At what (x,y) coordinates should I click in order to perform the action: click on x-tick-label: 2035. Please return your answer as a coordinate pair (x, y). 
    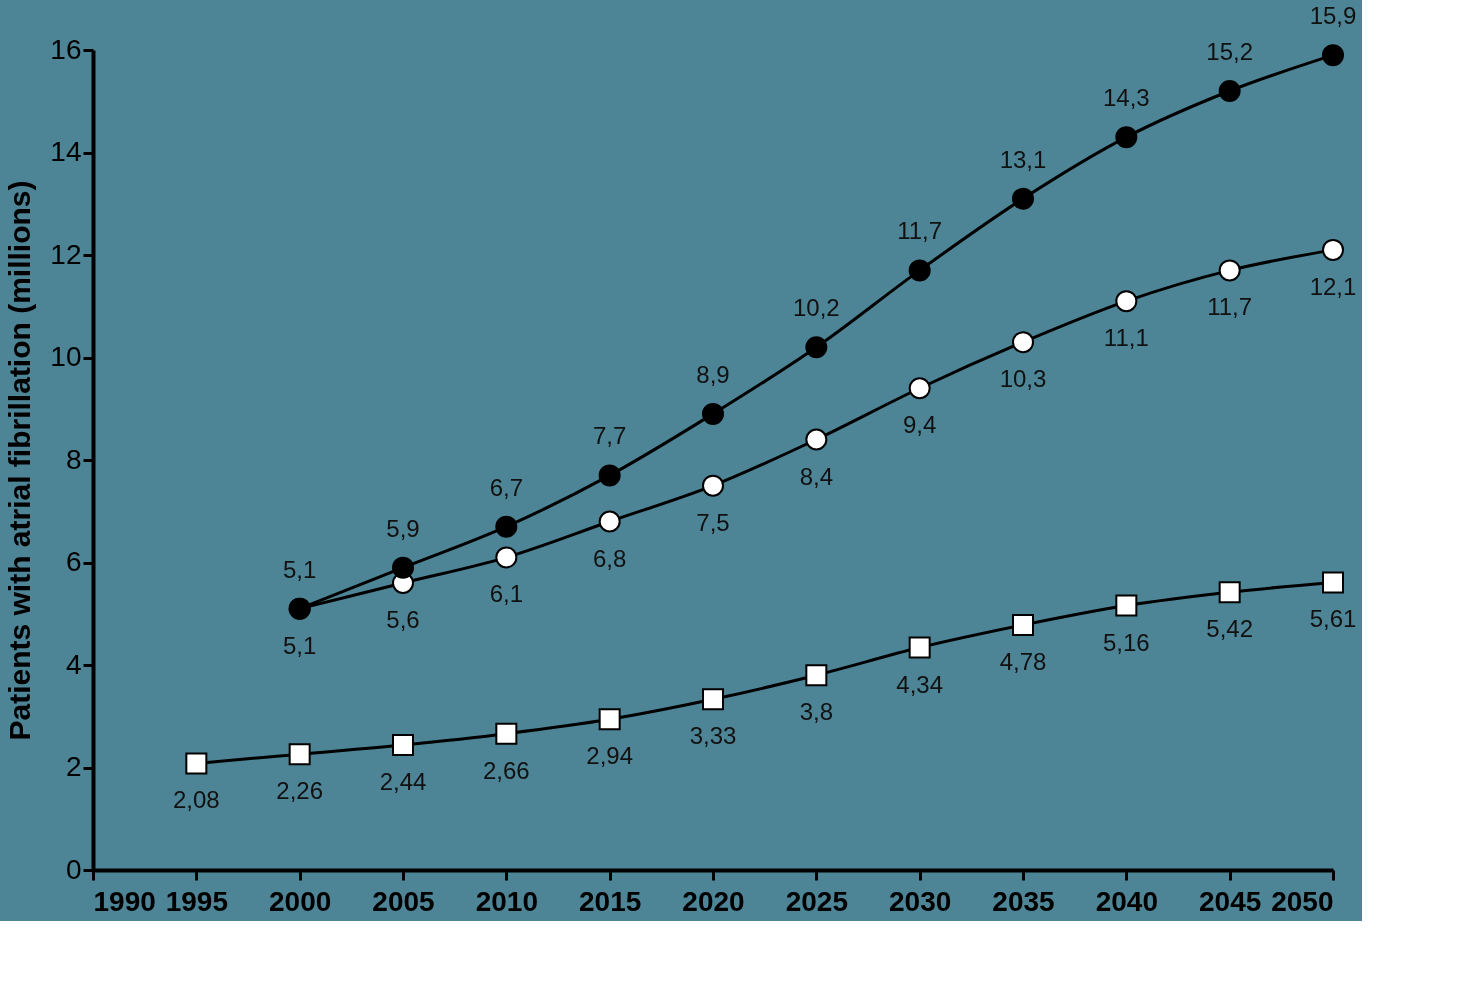
    Looking at the image, I should click on (1023, 901).